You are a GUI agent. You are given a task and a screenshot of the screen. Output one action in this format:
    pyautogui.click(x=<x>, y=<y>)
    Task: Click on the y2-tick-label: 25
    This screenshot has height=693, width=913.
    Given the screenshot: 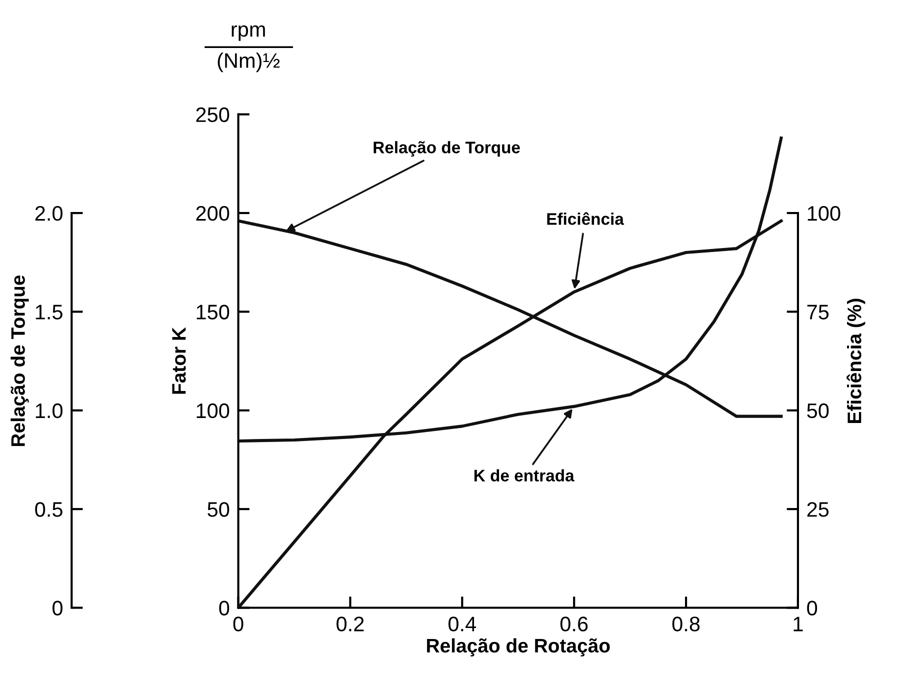 What is the action you would take?
    pyautogui.click(x=818, y=509)
    